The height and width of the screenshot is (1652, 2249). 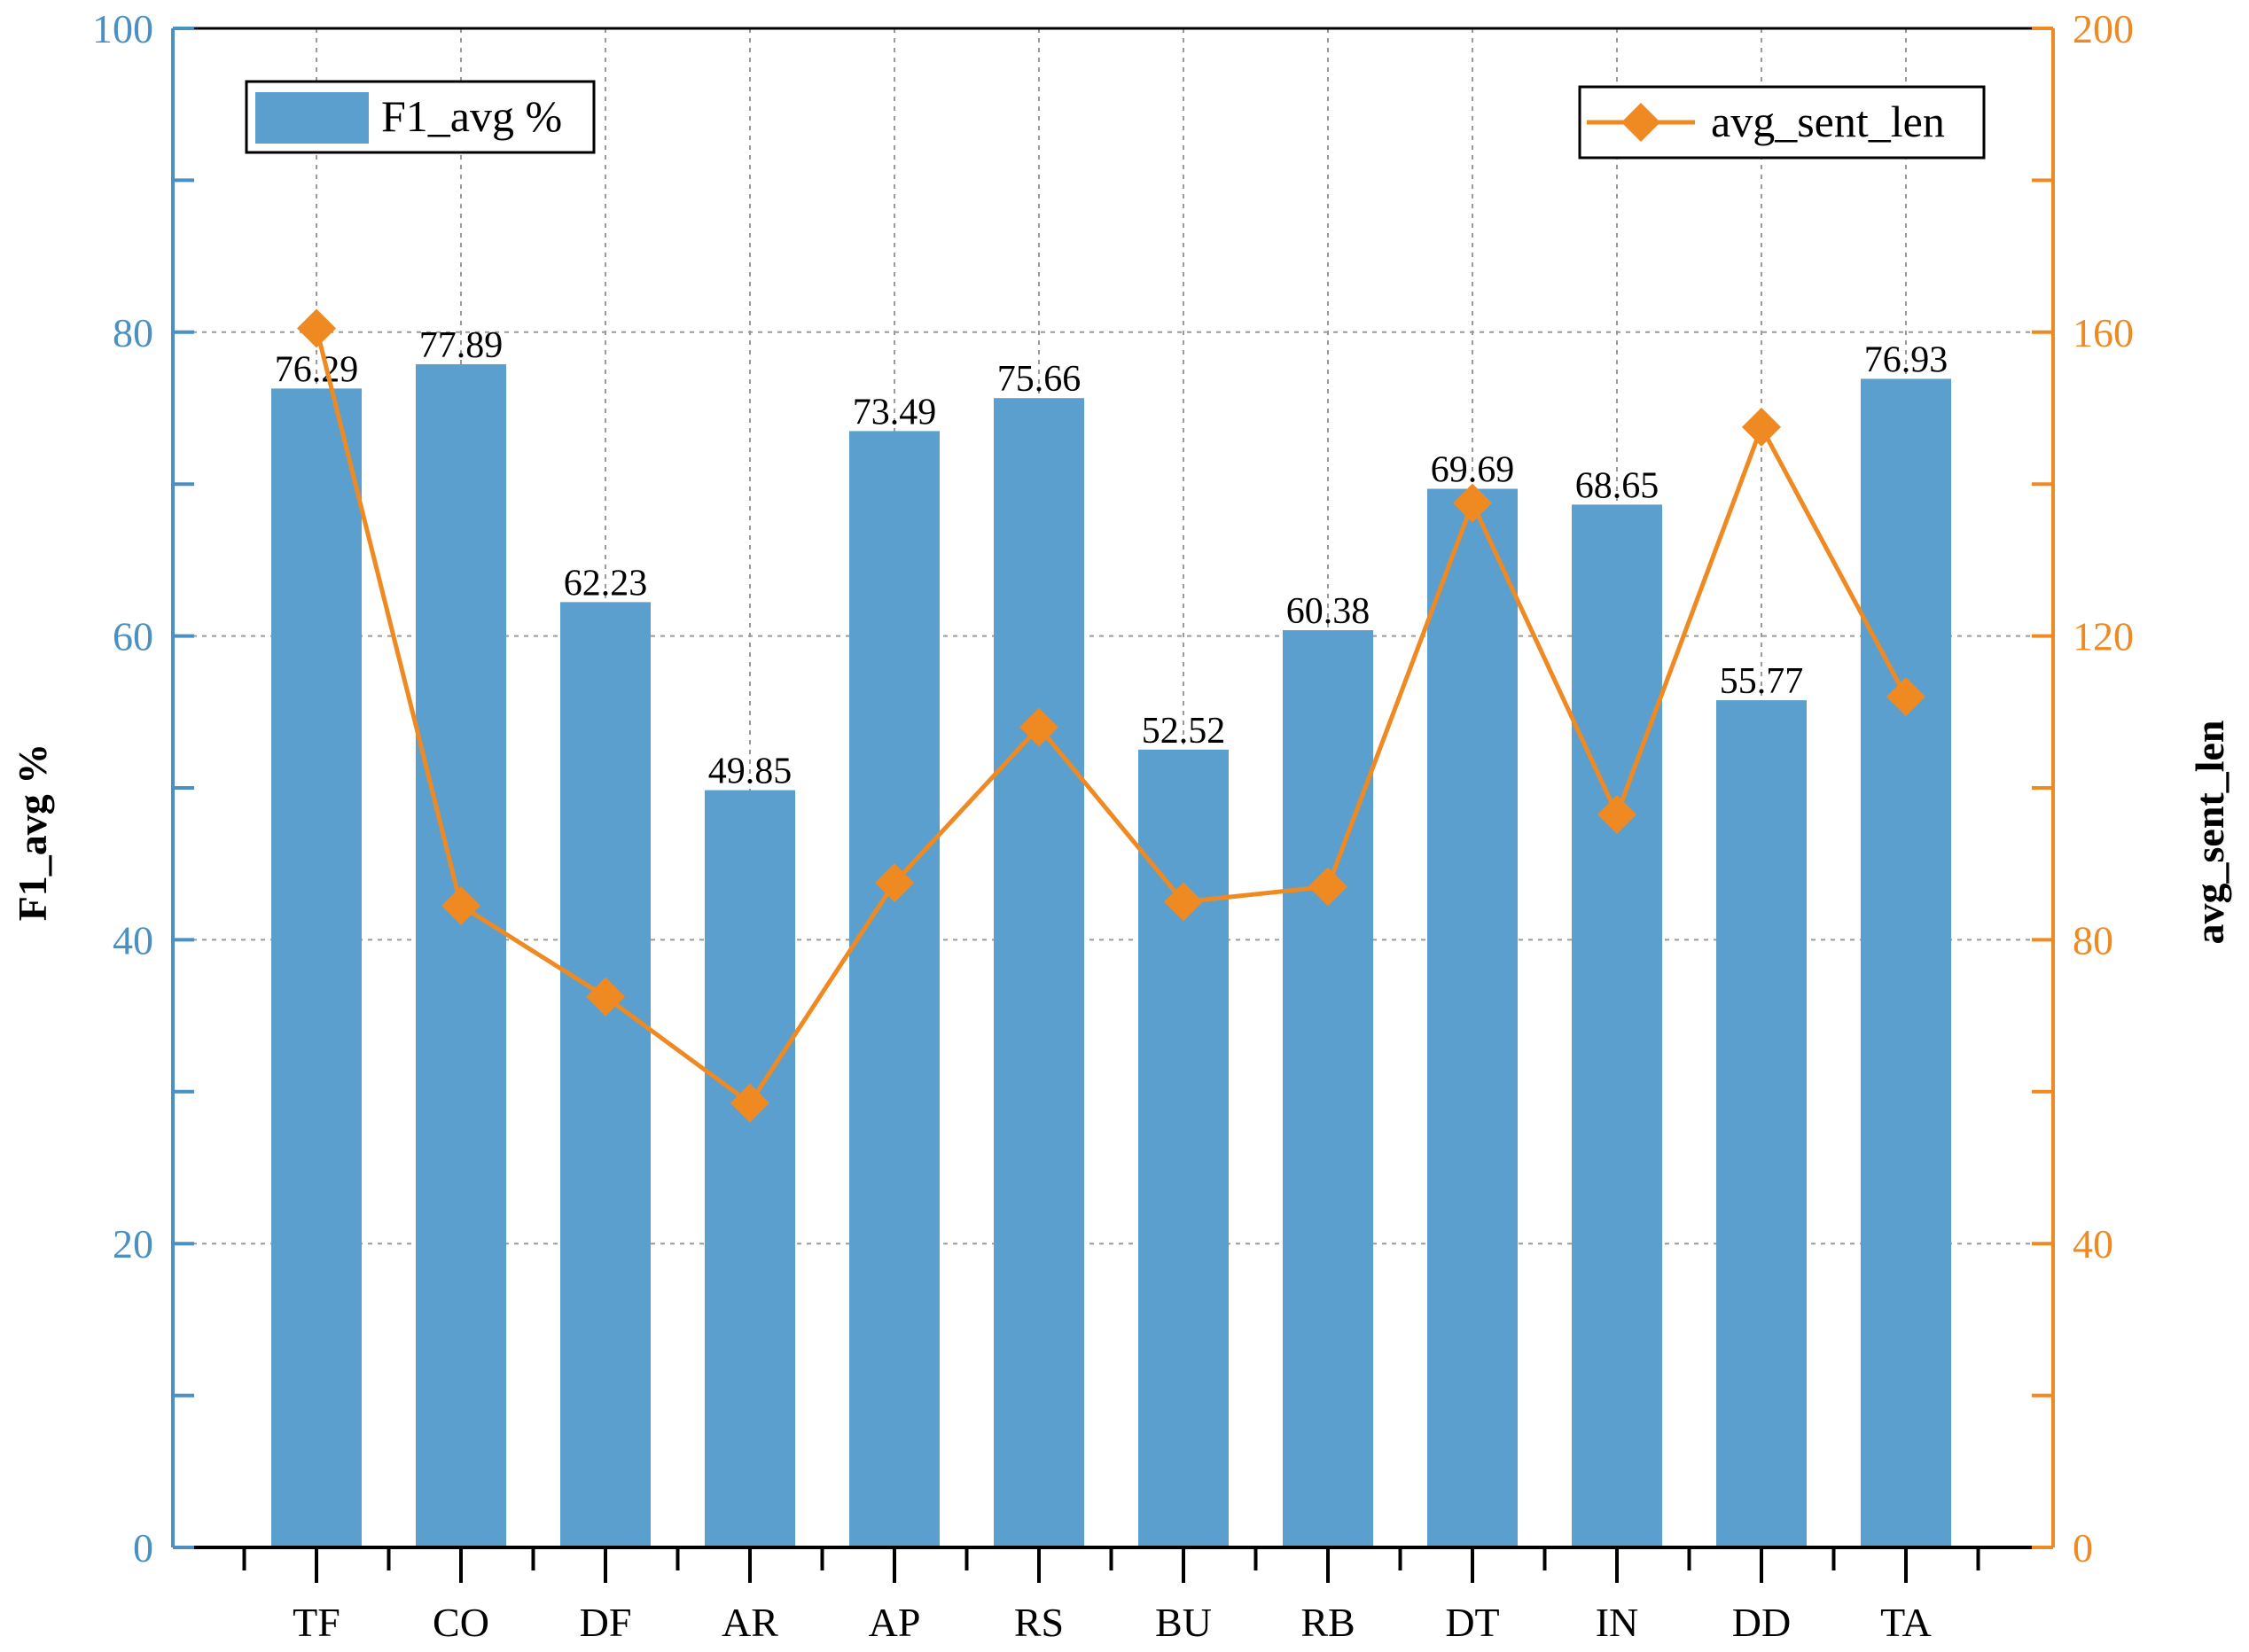 I want to click on x-tick-label-rb: RB, so click(x=1327, y=1623).